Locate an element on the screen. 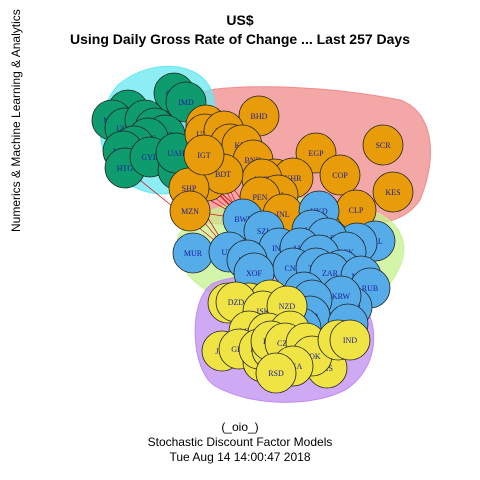 This screenshot has width=480, height=480. node-label: RUB is located at coordinates (370, 288).